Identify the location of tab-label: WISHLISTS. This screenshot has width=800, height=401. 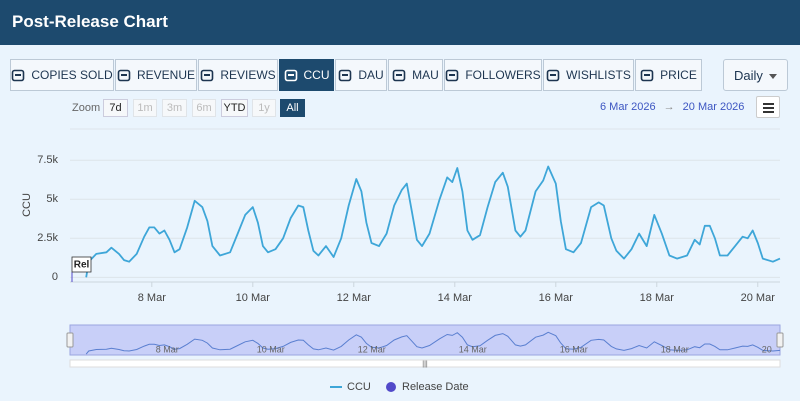
(598, 75).